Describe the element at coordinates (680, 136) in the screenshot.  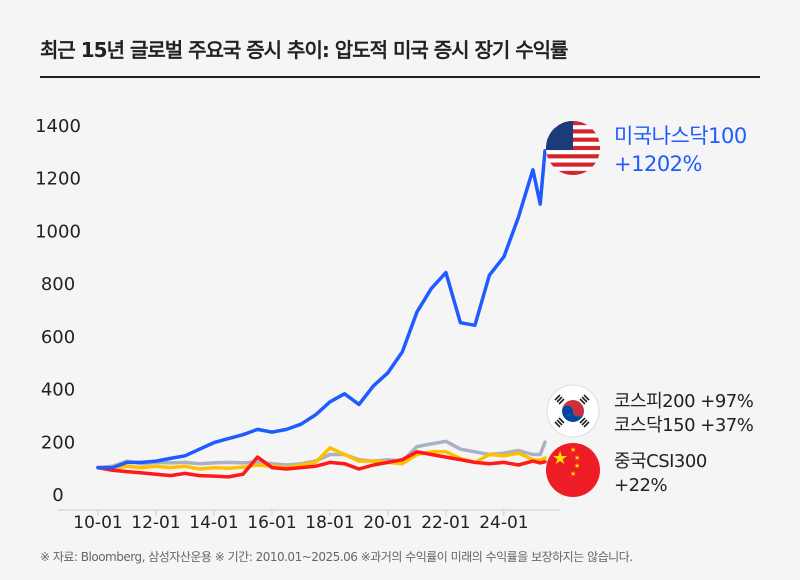
I see `legend-nasdaq-name: 미국나스닥100` at that location.